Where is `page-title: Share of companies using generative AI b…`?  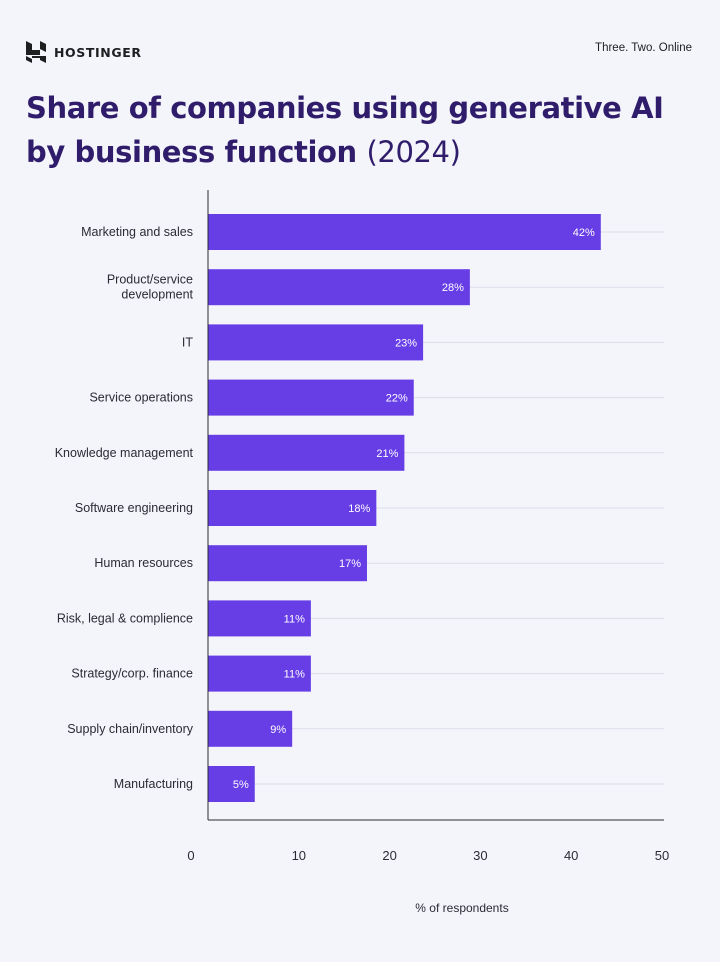
page-title: Share of companies using generative AI b… is located at coordinates (356, 130).